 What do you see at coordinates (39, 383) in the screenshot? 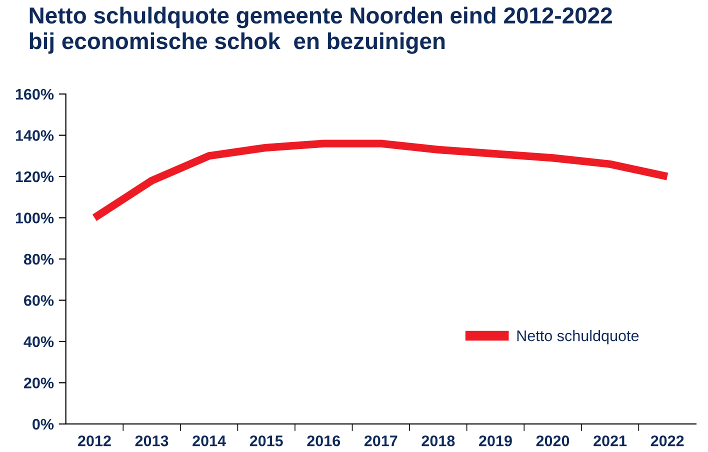
I see `y-tick-label: 20%` at bounding box center [39, 383].